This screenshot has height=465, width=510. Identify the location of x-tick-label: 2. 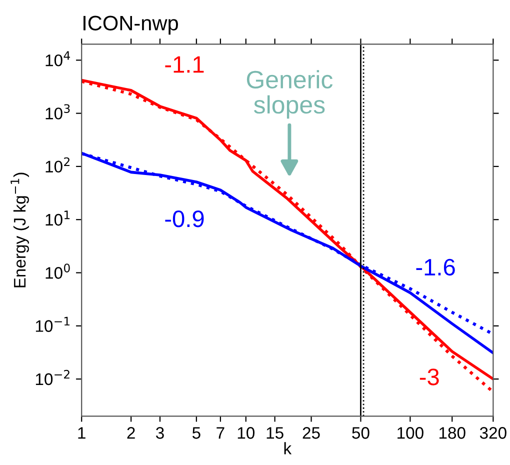
(131, 433).